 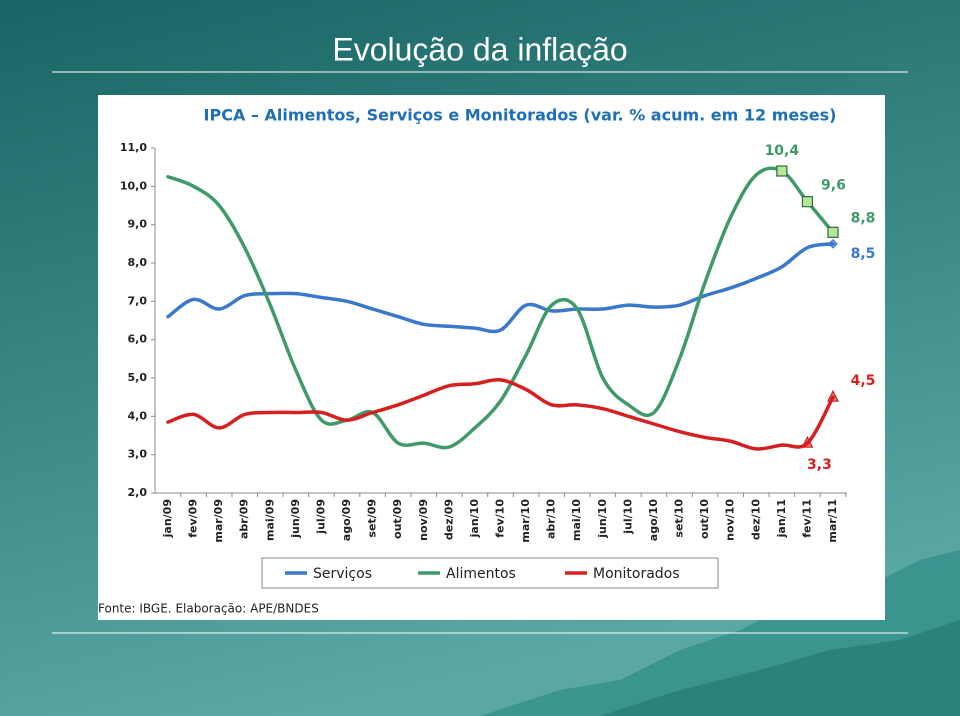 I want to click on x-tick-label: mai/09, so click(x=269, y=520).